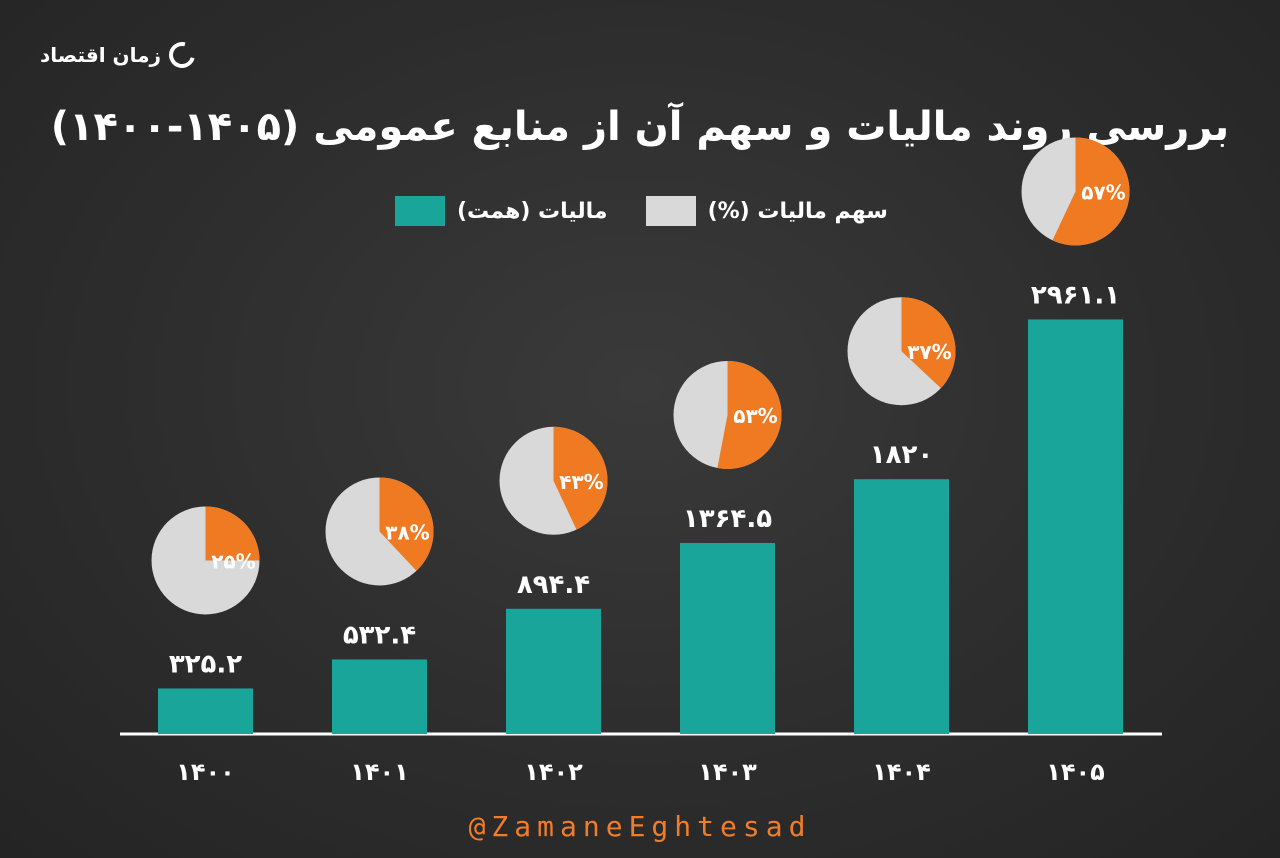 The image size is (1280, 858). Describe the element at coordinates (640, 826) in the screenshot. I see `footer-handle: @ZamaneEghtesad` at that location.